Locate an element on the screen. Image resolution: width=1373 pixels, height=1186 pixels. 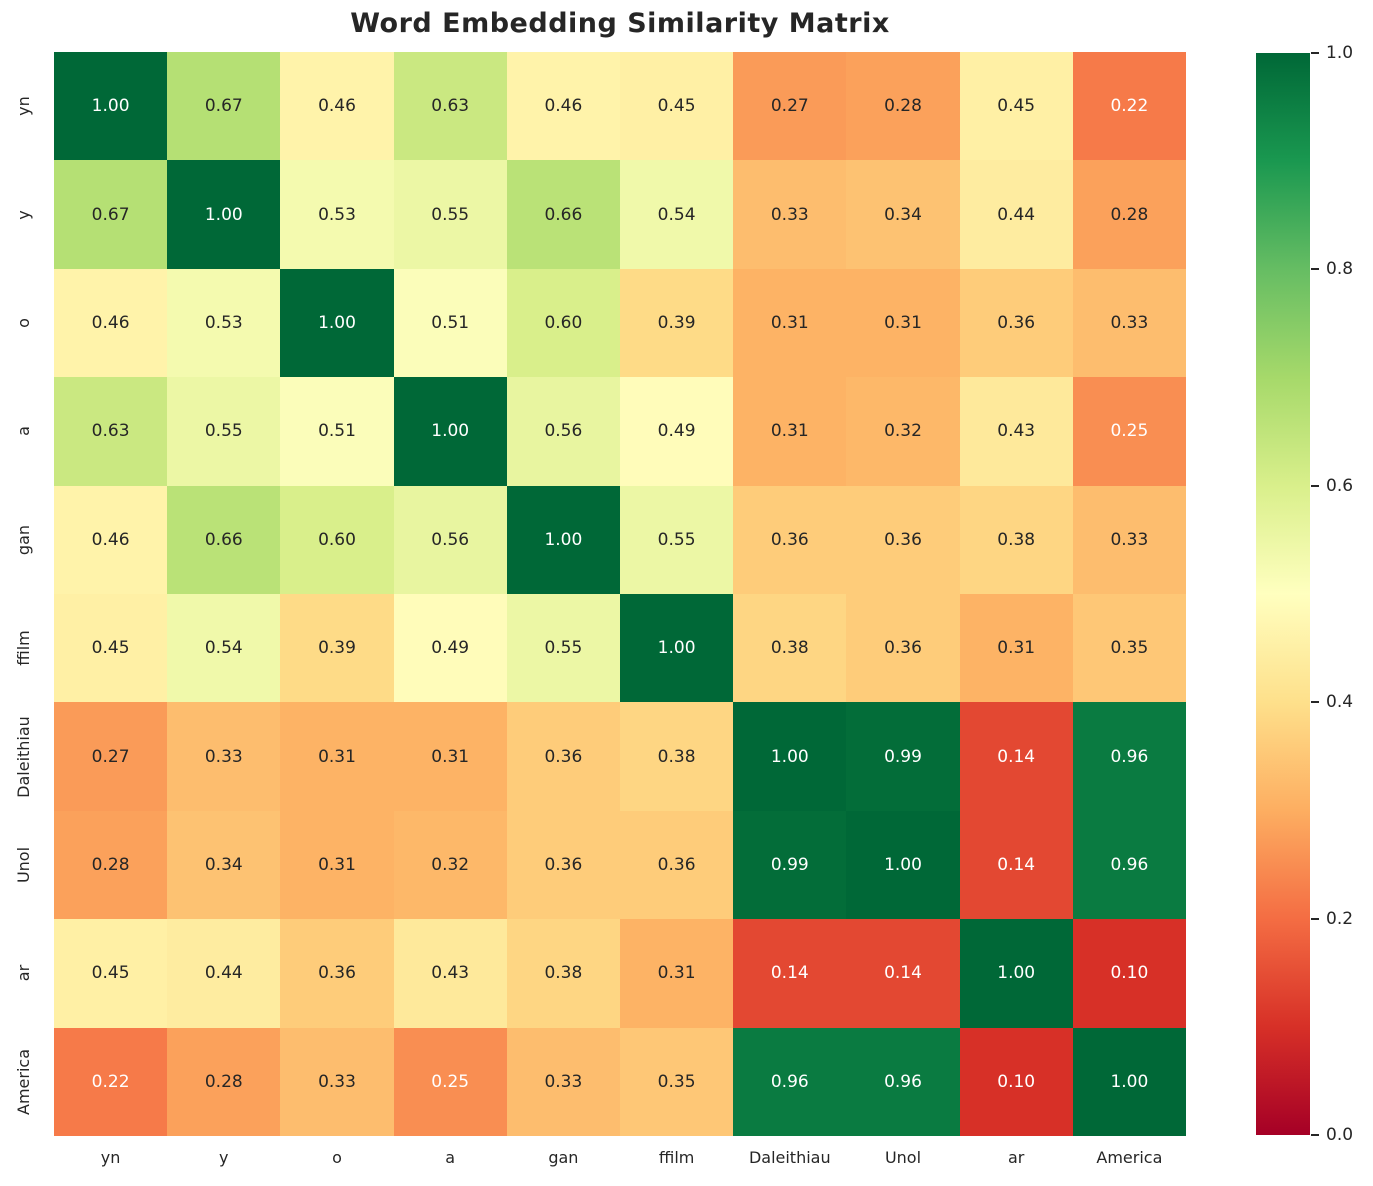
heatmap-cell: 0.66 is located at coordinates (224, 539).